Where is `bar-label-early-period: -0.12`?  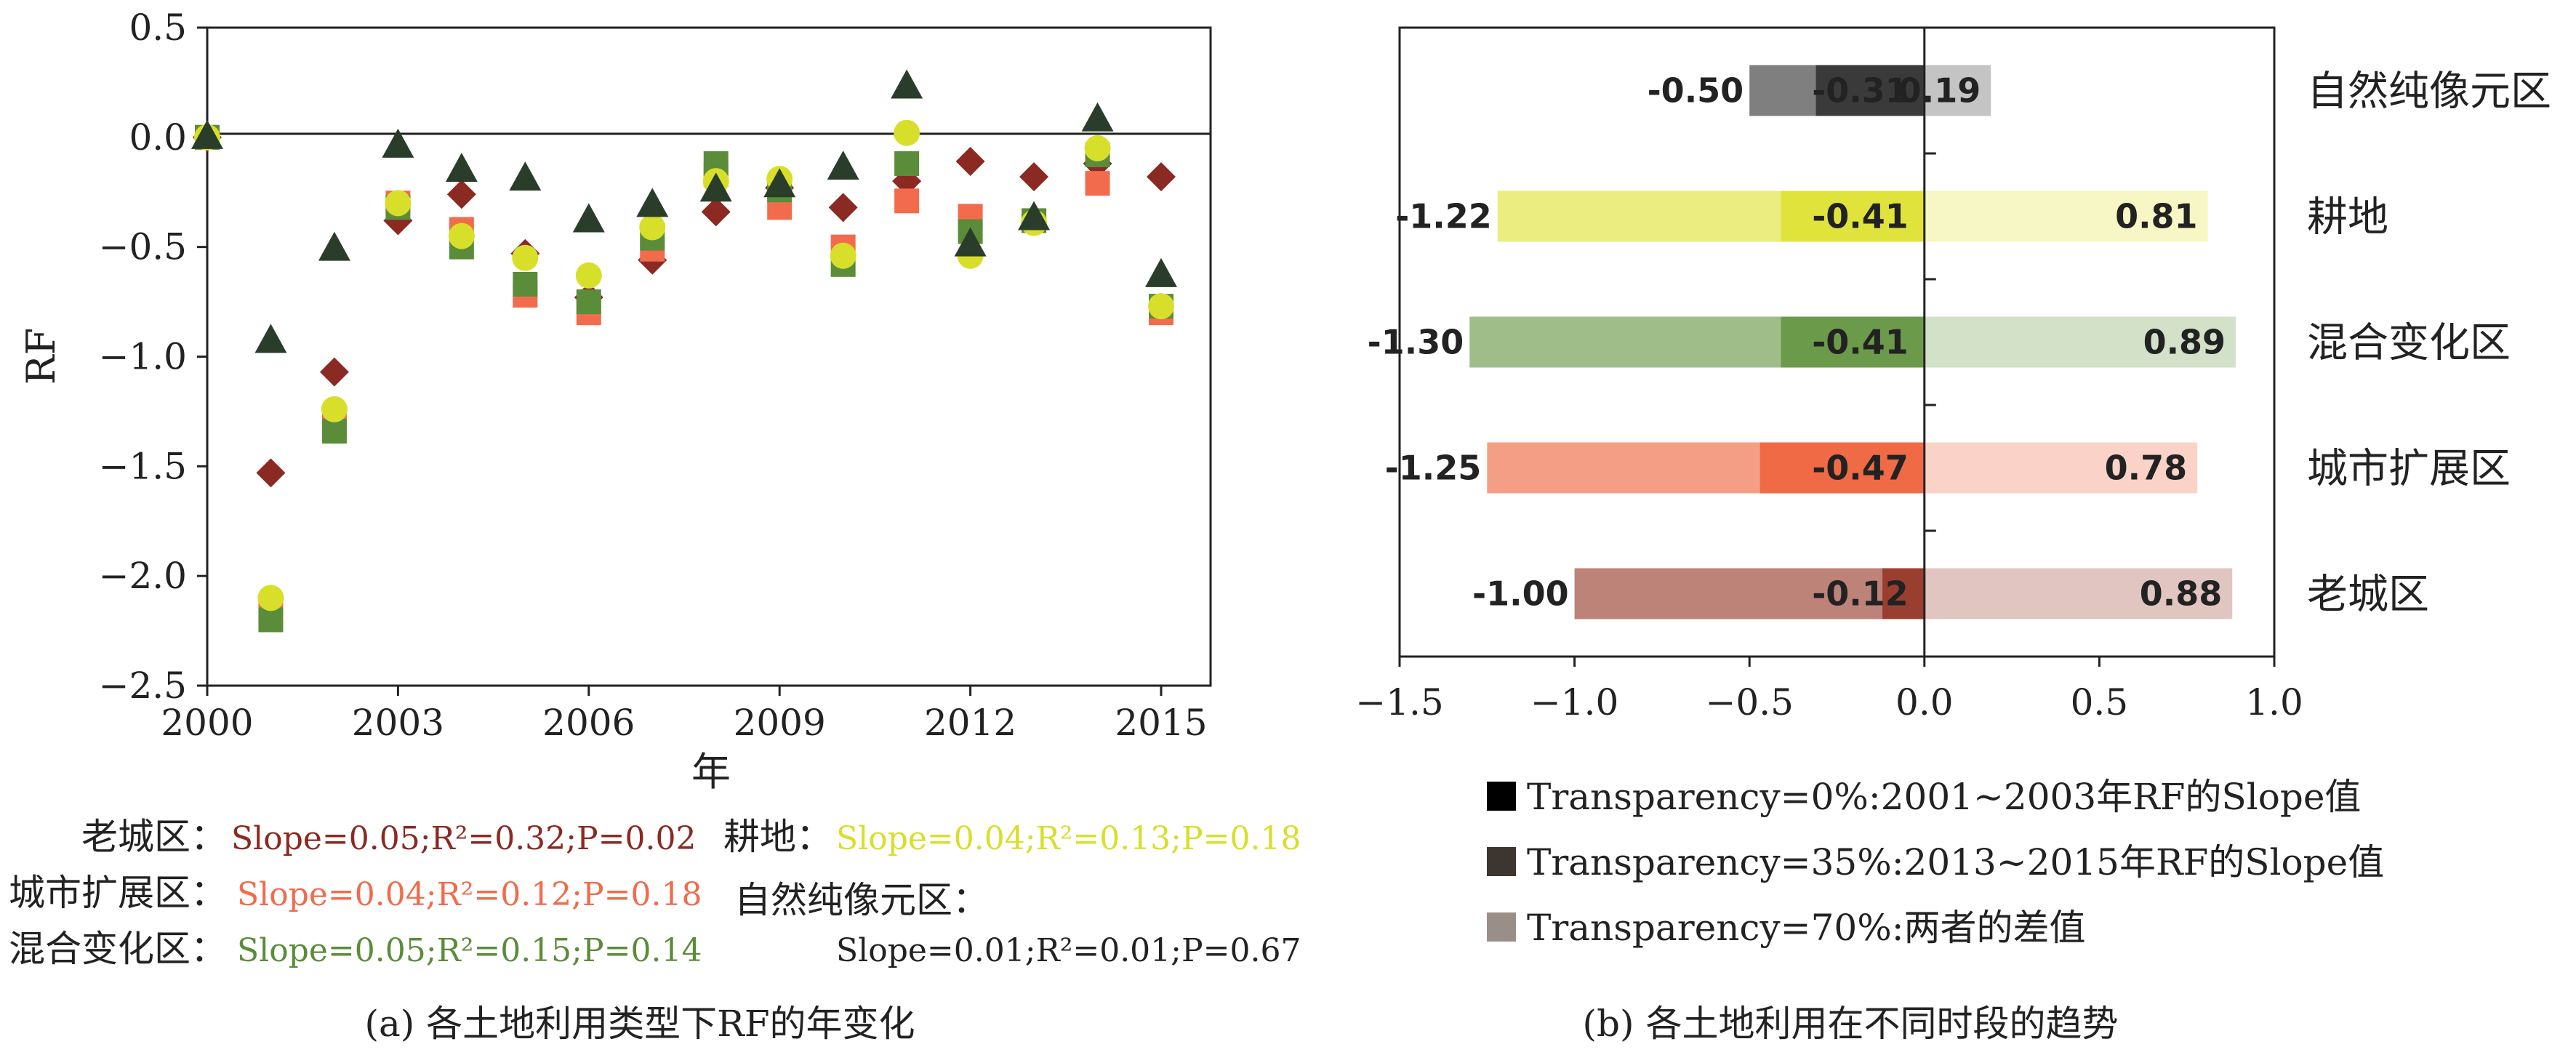 bar-label-early-period: -0.12 is located at coordinates (1860, 594).